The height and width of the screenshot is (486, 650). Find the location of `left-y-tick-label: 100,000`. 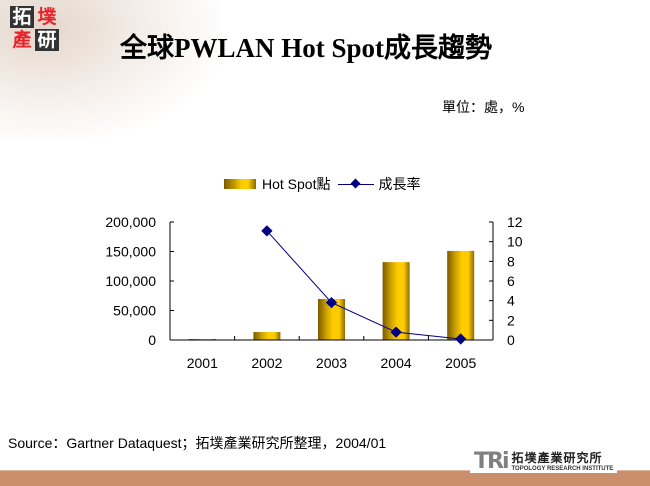

left-y-tick-label: 100,000 is located at coordinates (130, 281).